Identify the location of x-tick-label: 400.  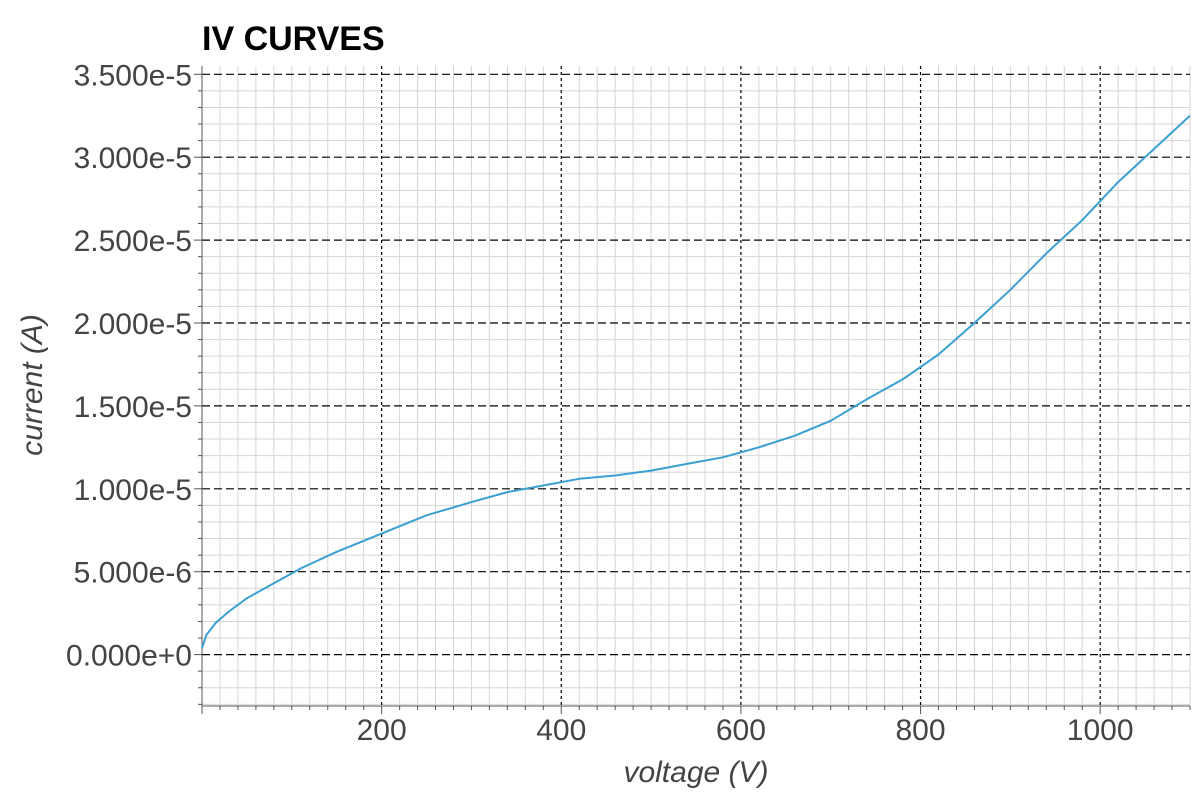
(561, 730).